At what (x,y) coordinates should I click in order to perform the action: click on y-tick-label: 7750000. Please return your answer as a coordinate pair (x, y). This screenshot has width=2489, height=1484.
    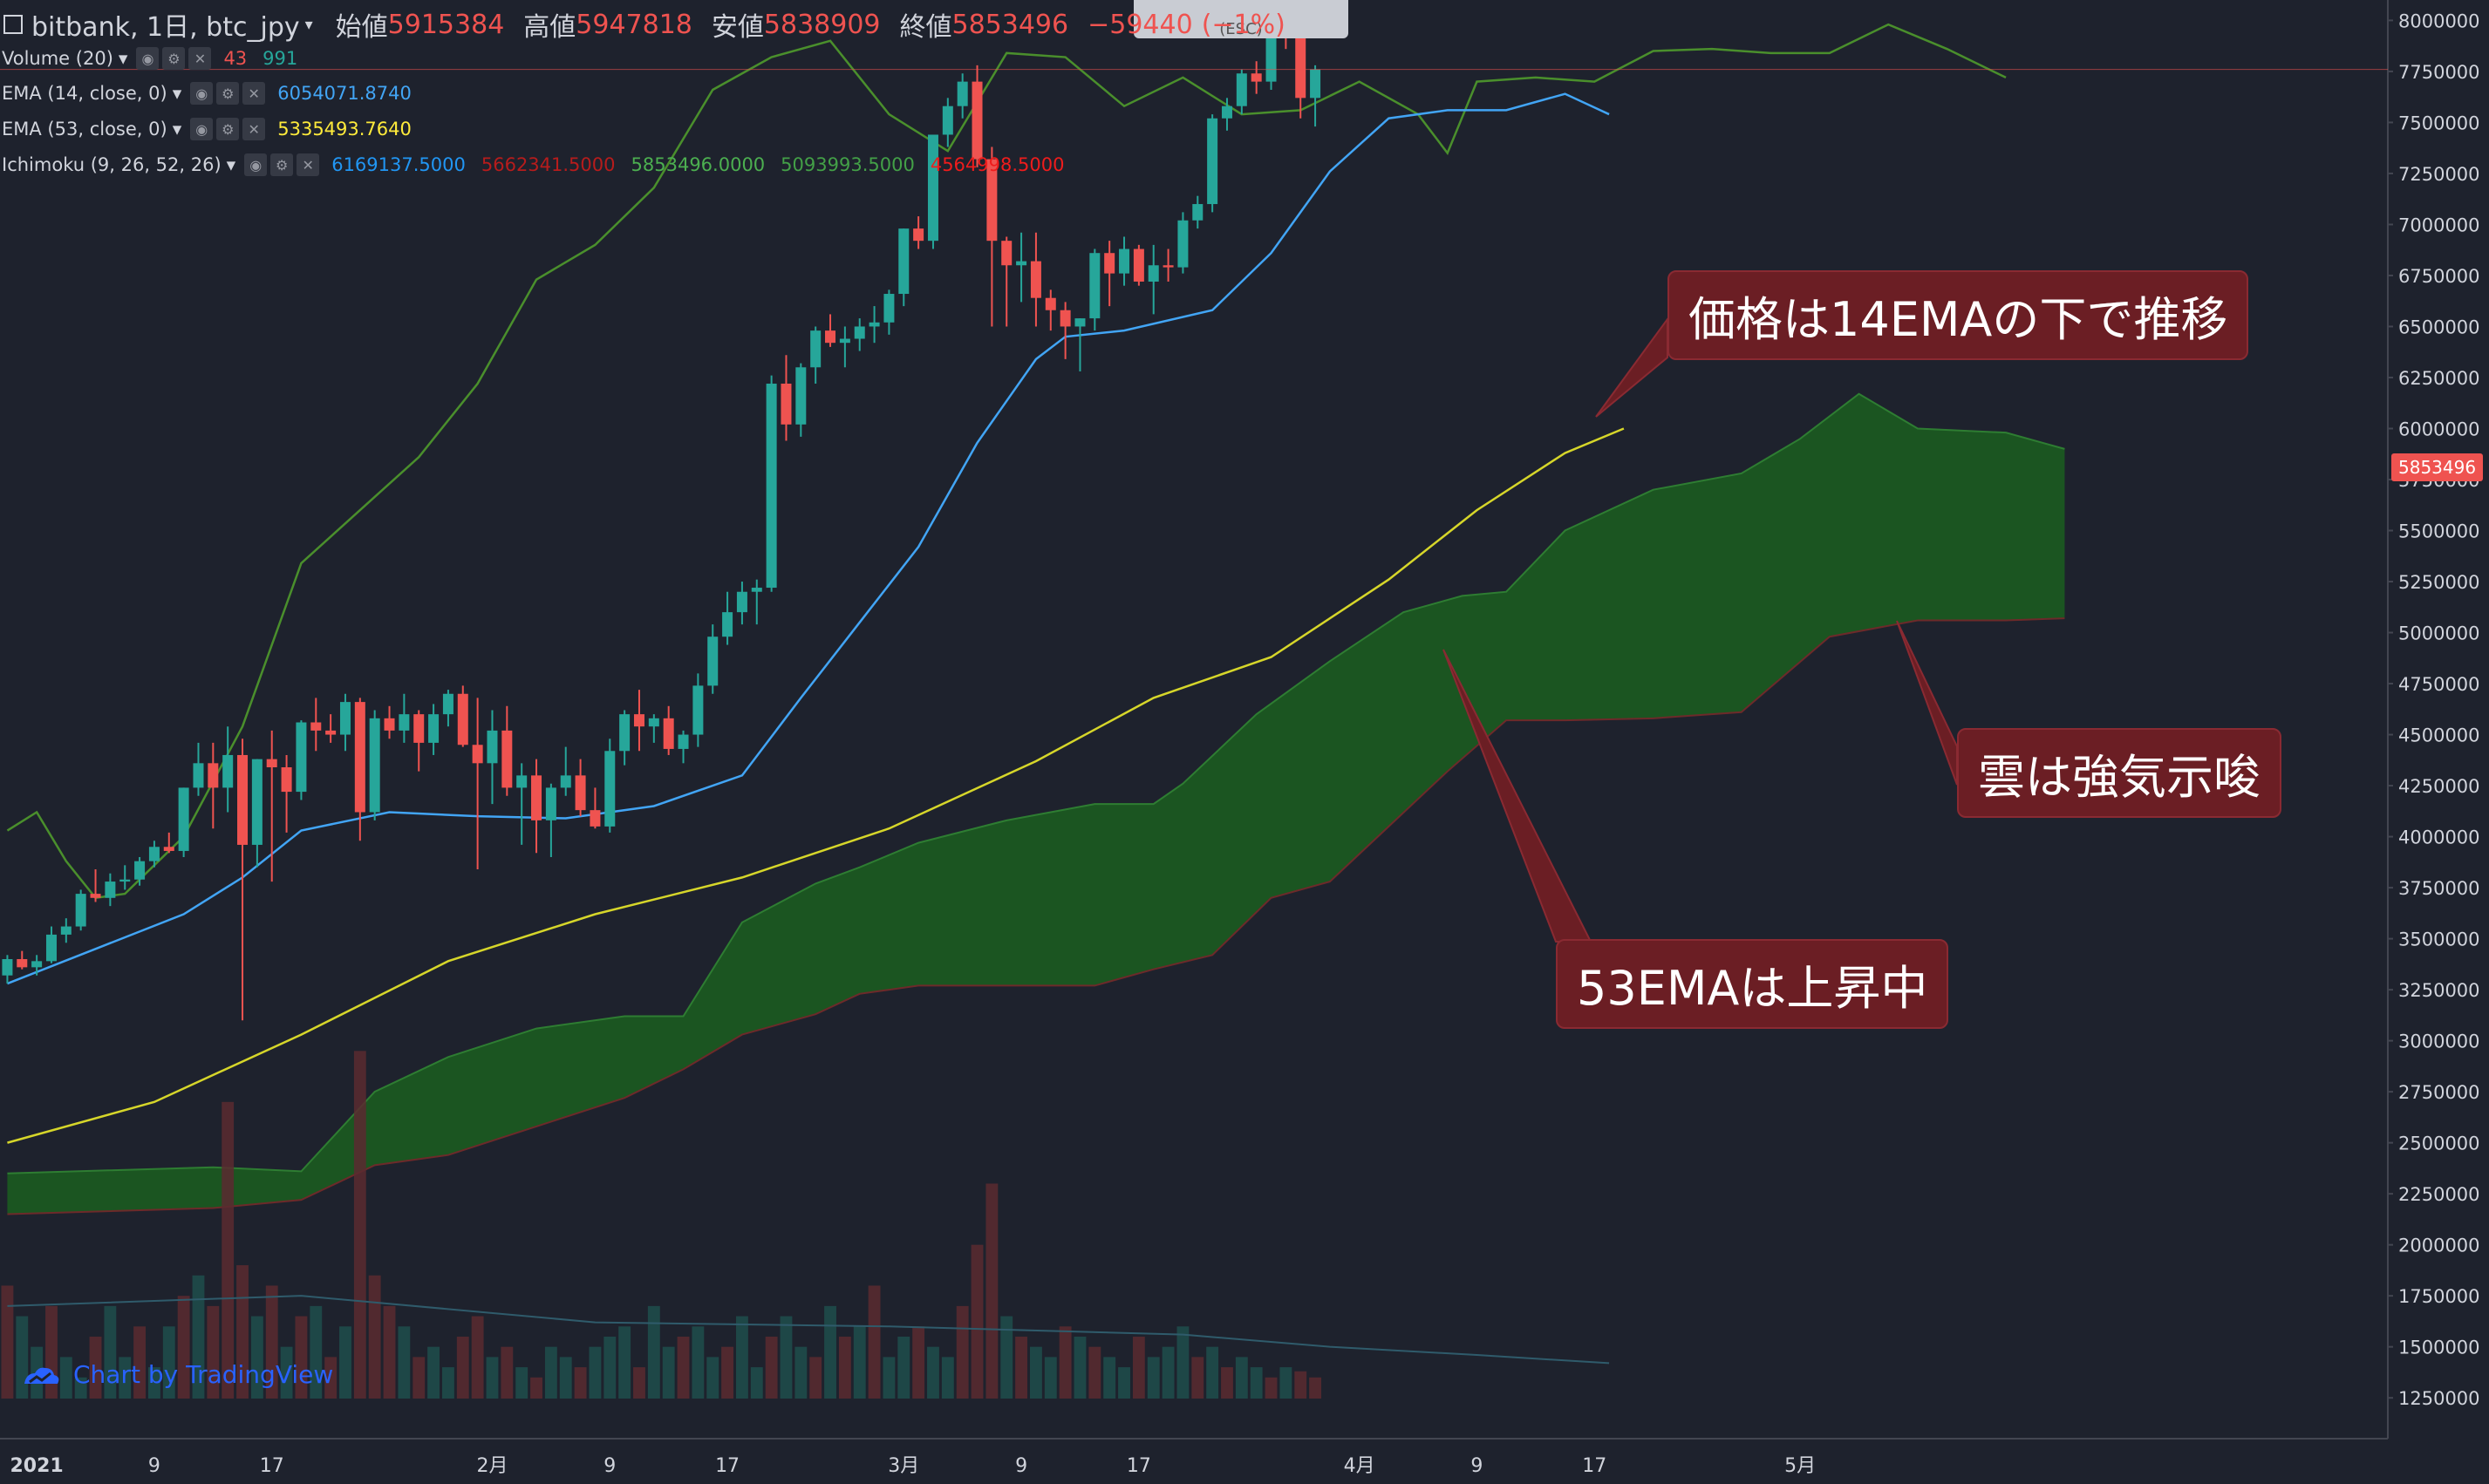
    Looking at the image, I should click on (2439, 72).